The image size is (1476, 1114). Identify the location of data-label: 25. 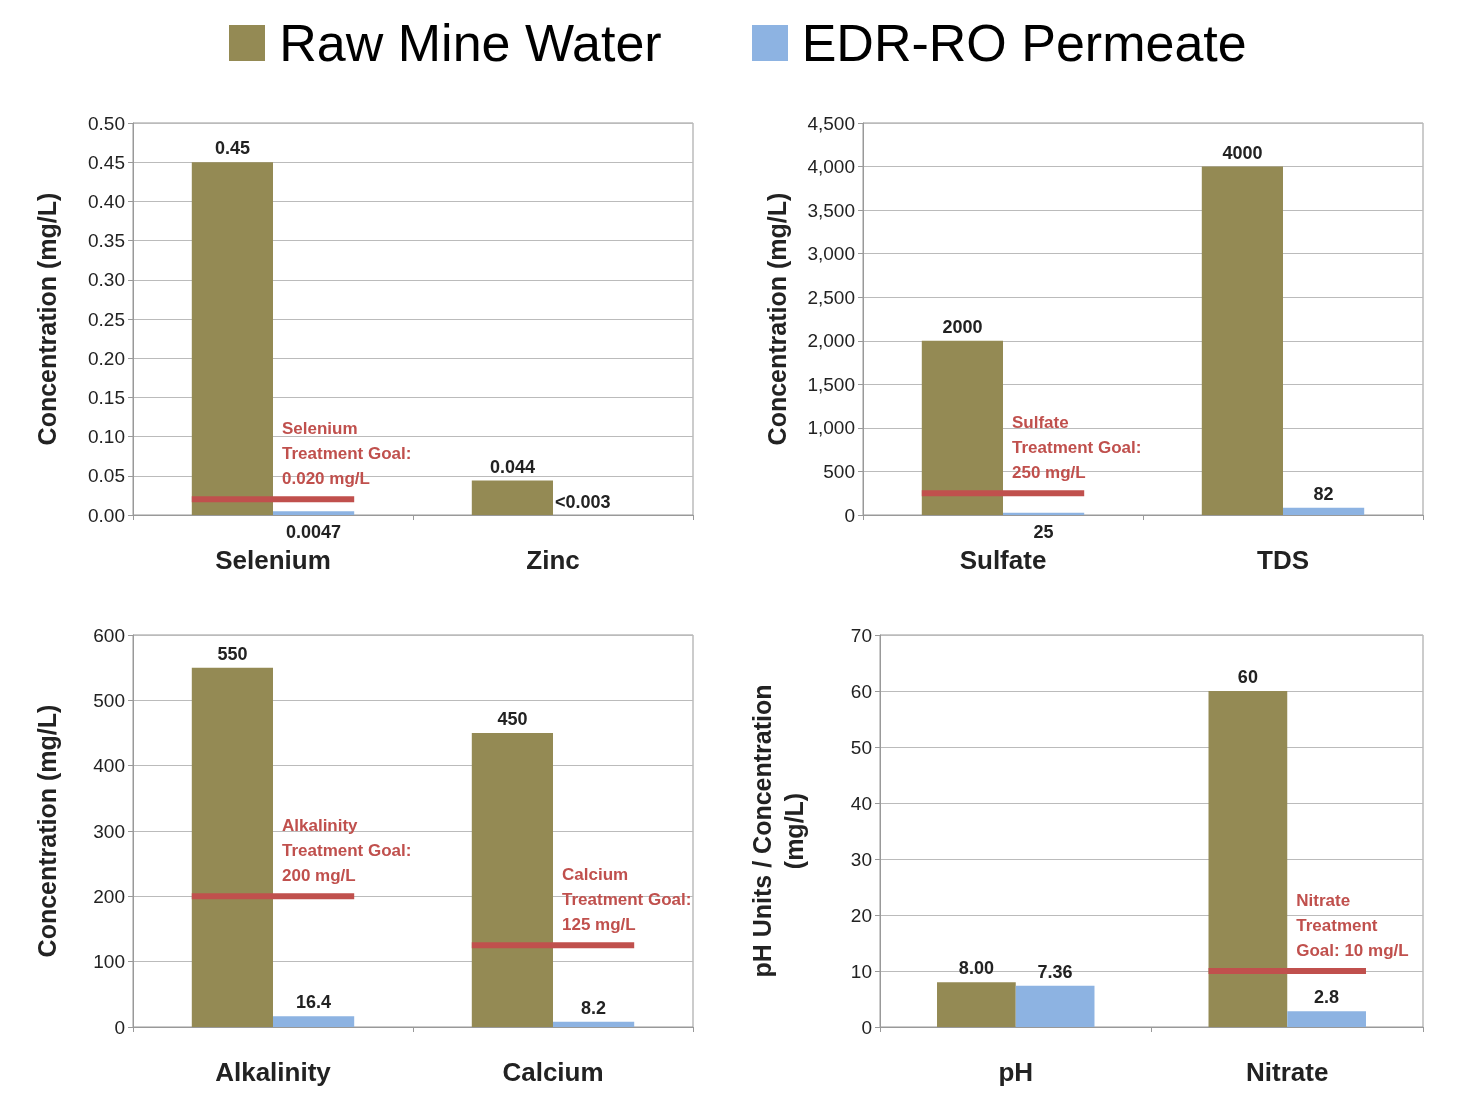
(1043, 532).